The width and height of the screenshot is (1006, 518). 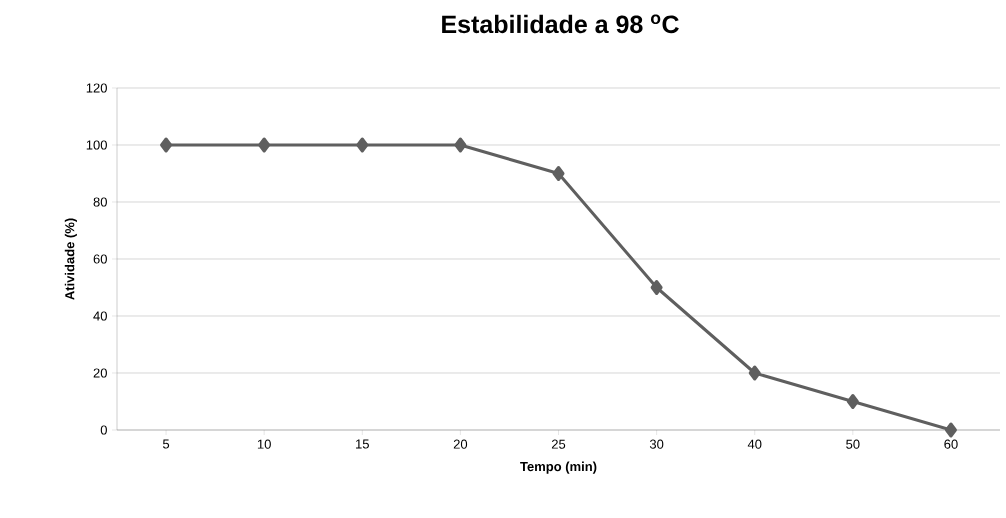 What do you see at coordinates (166, 444) in the screenshot?
I see `x-tick-label: 5` at bounding box center [166, 444].